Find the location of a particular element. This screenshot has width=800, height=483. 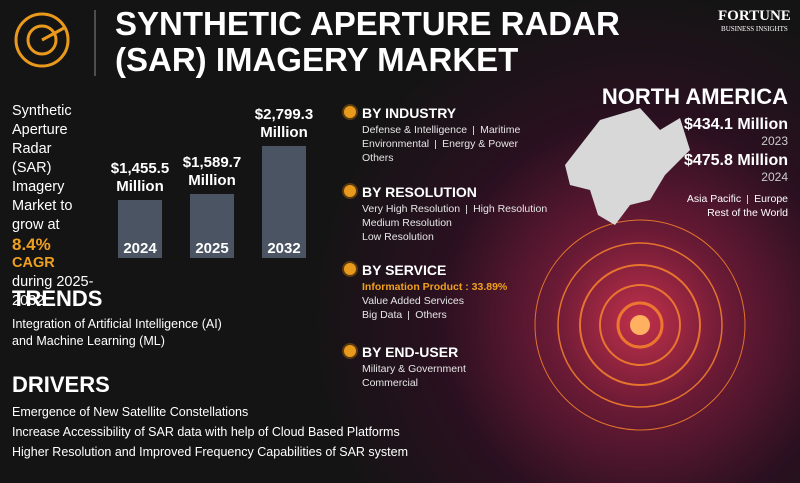

segment-row: Defense & Intelligence Maritime is located at coordinates (462, 130).